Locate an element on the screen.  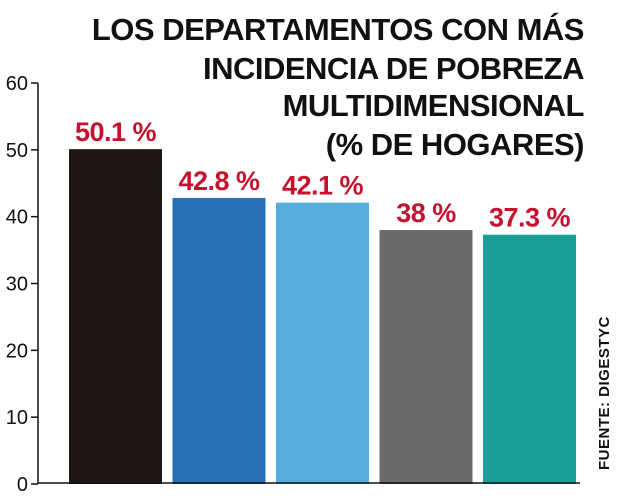
value-label-1: 50.1 % is located at coordinates (116, 132).